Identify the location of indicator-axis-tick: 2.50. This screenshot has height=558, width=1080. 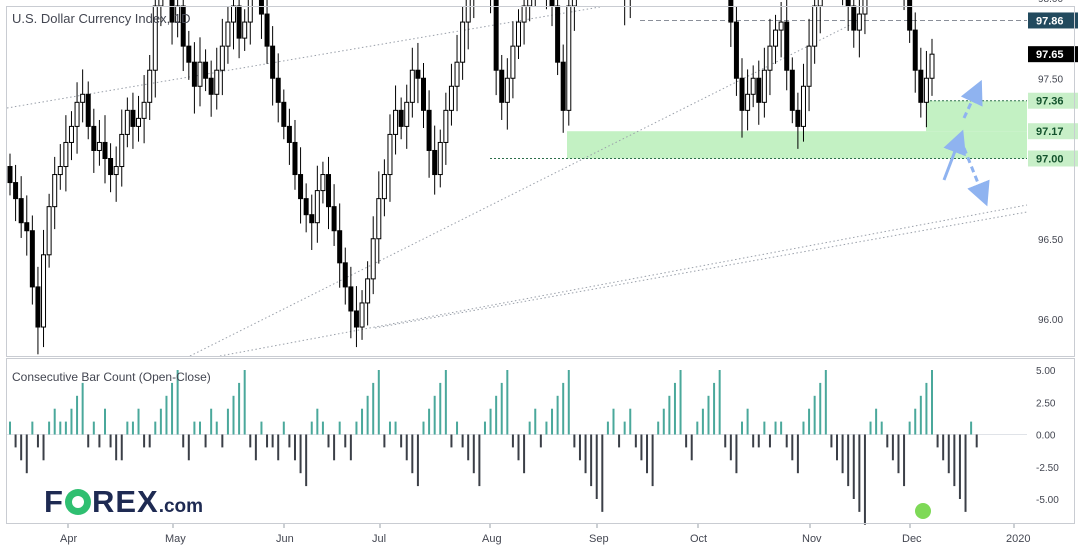
(1046, 403).